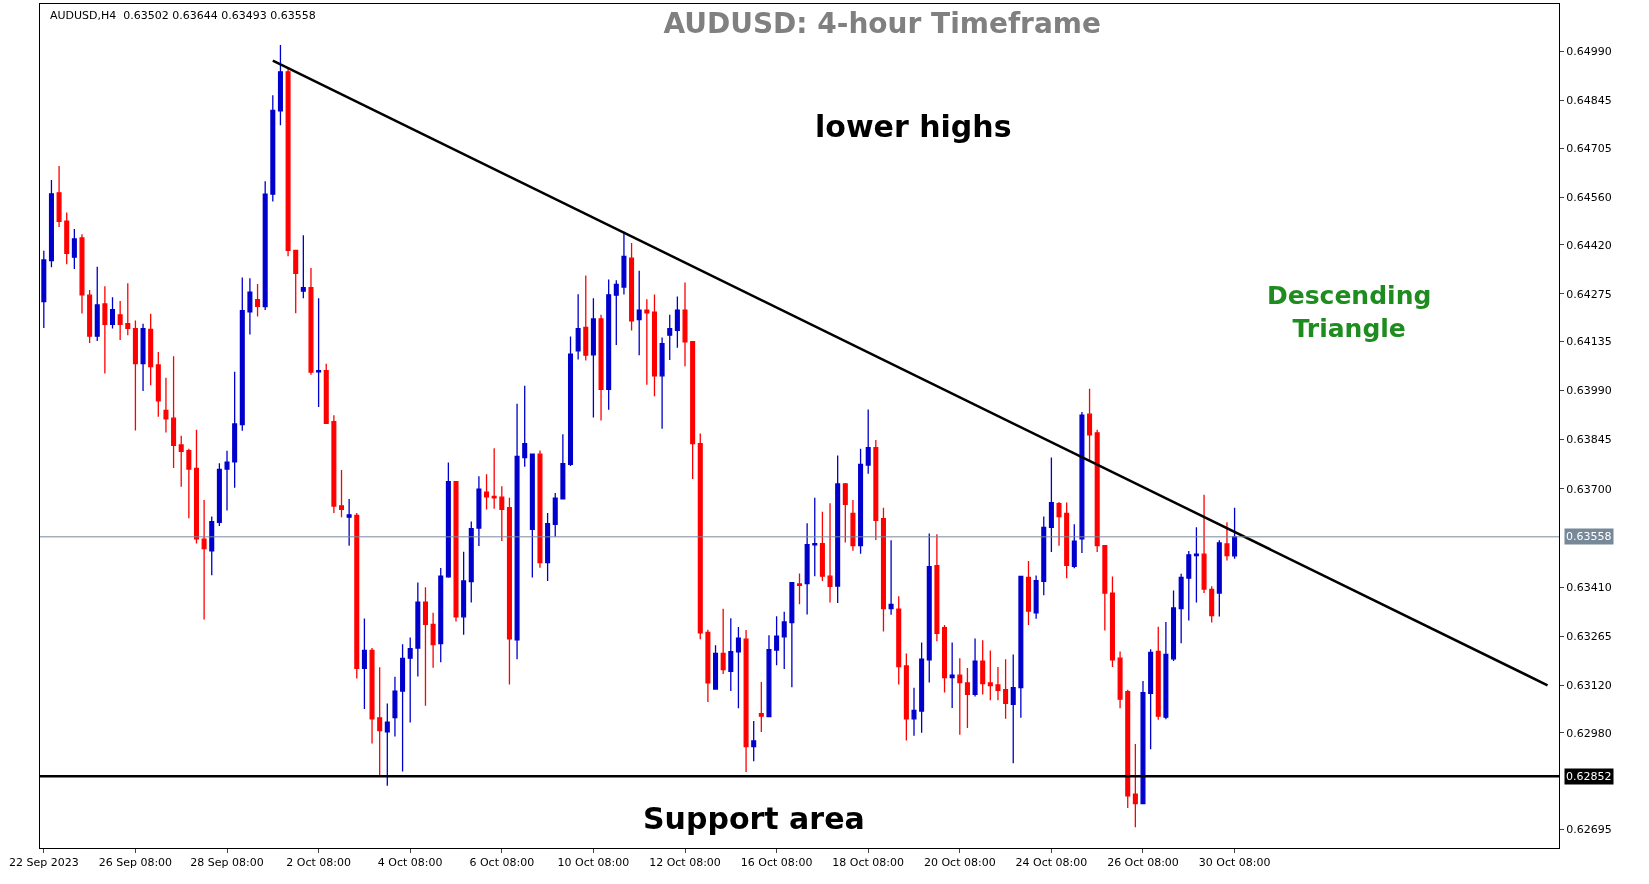 The height and width of the screenshot is (884, 1649). Describe the element at coordinates (43, 863) in the screenshot. I see `x-tick-label: 22 Sep 2023` at that location.